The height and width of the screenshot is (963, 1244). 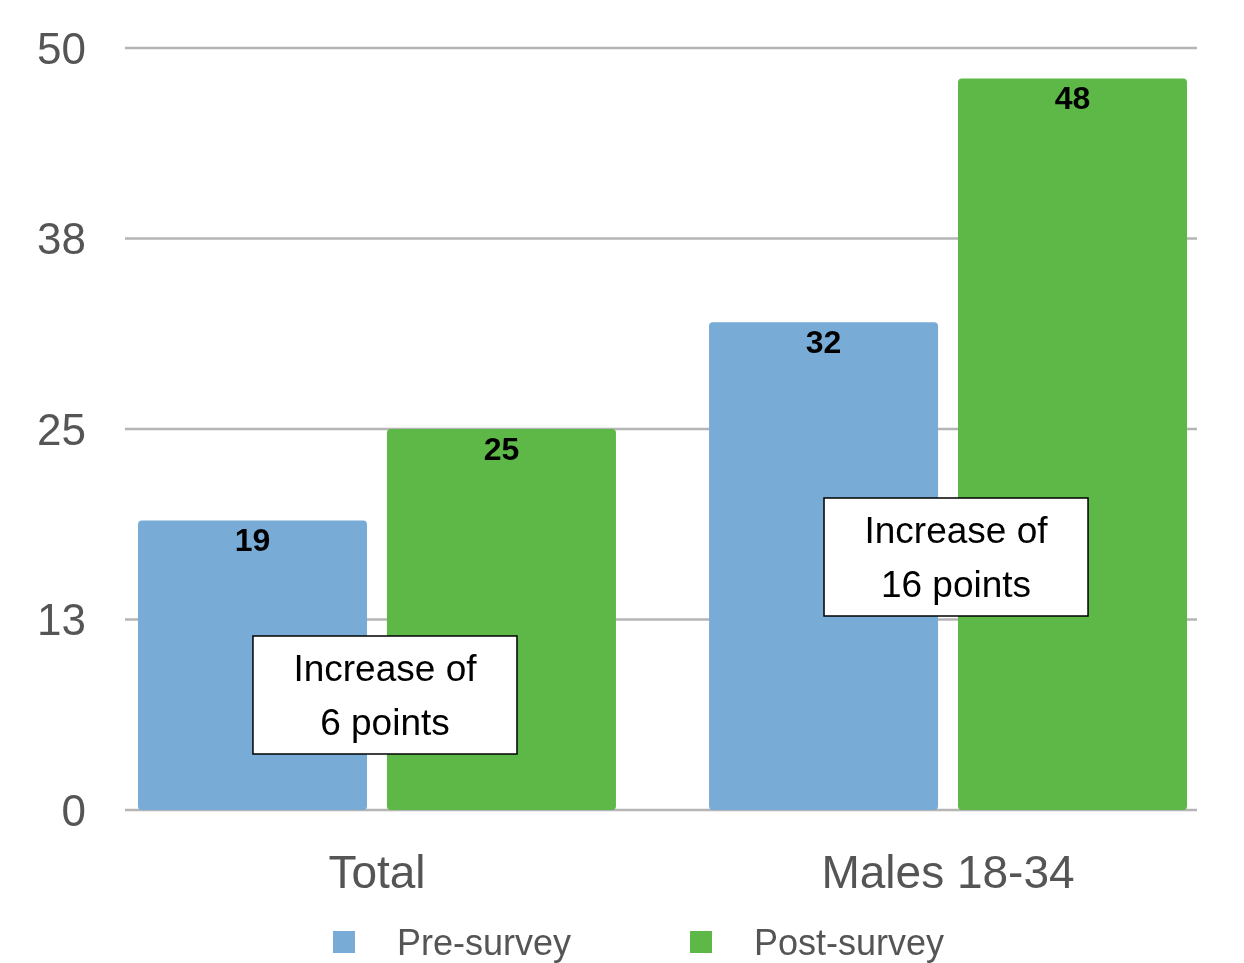 What do you see at coordinates (61, 429) in the screenshot?
I see `y-tick-label: 25` at bounding box center [61, 429].